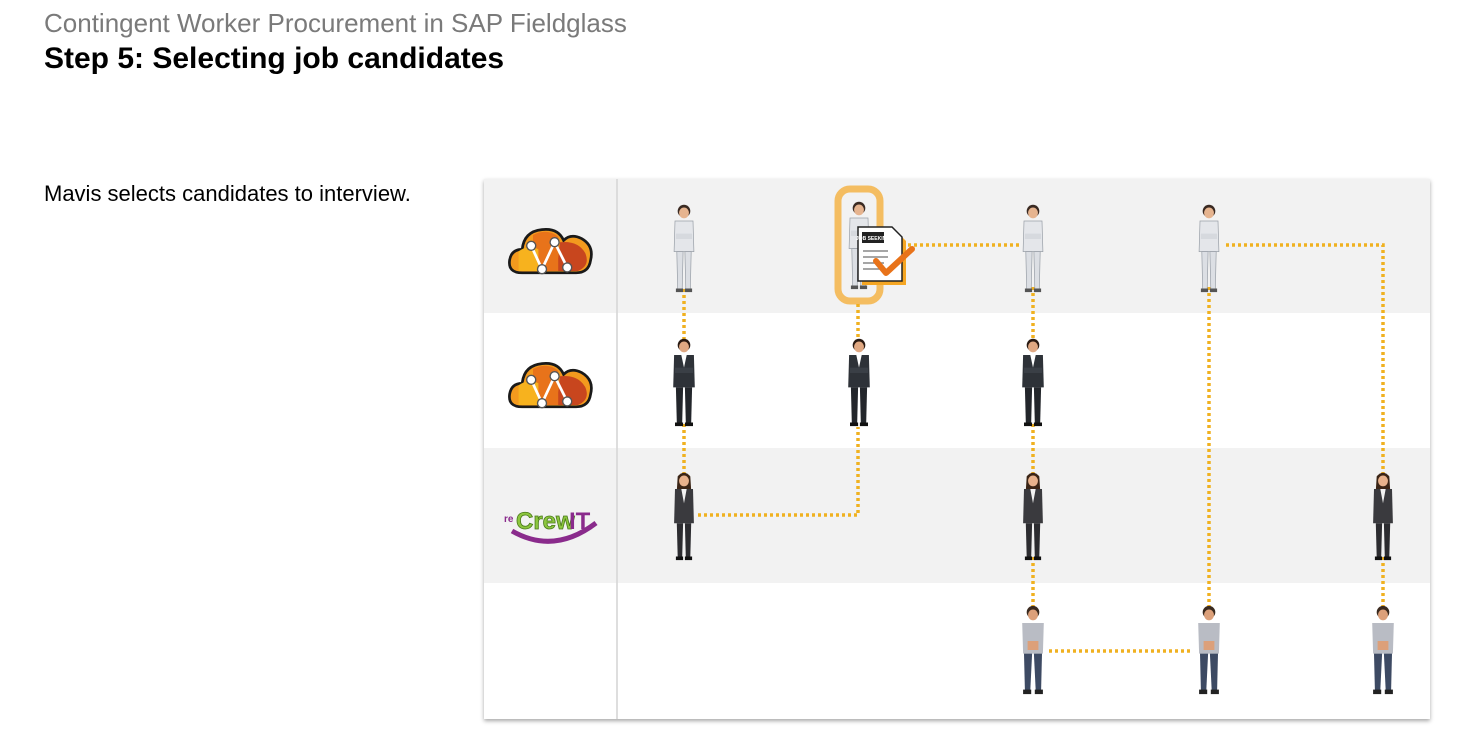  Describe the element at coordinates (580, 521) in the screenshot. I see `svg-text: IT` at that location.